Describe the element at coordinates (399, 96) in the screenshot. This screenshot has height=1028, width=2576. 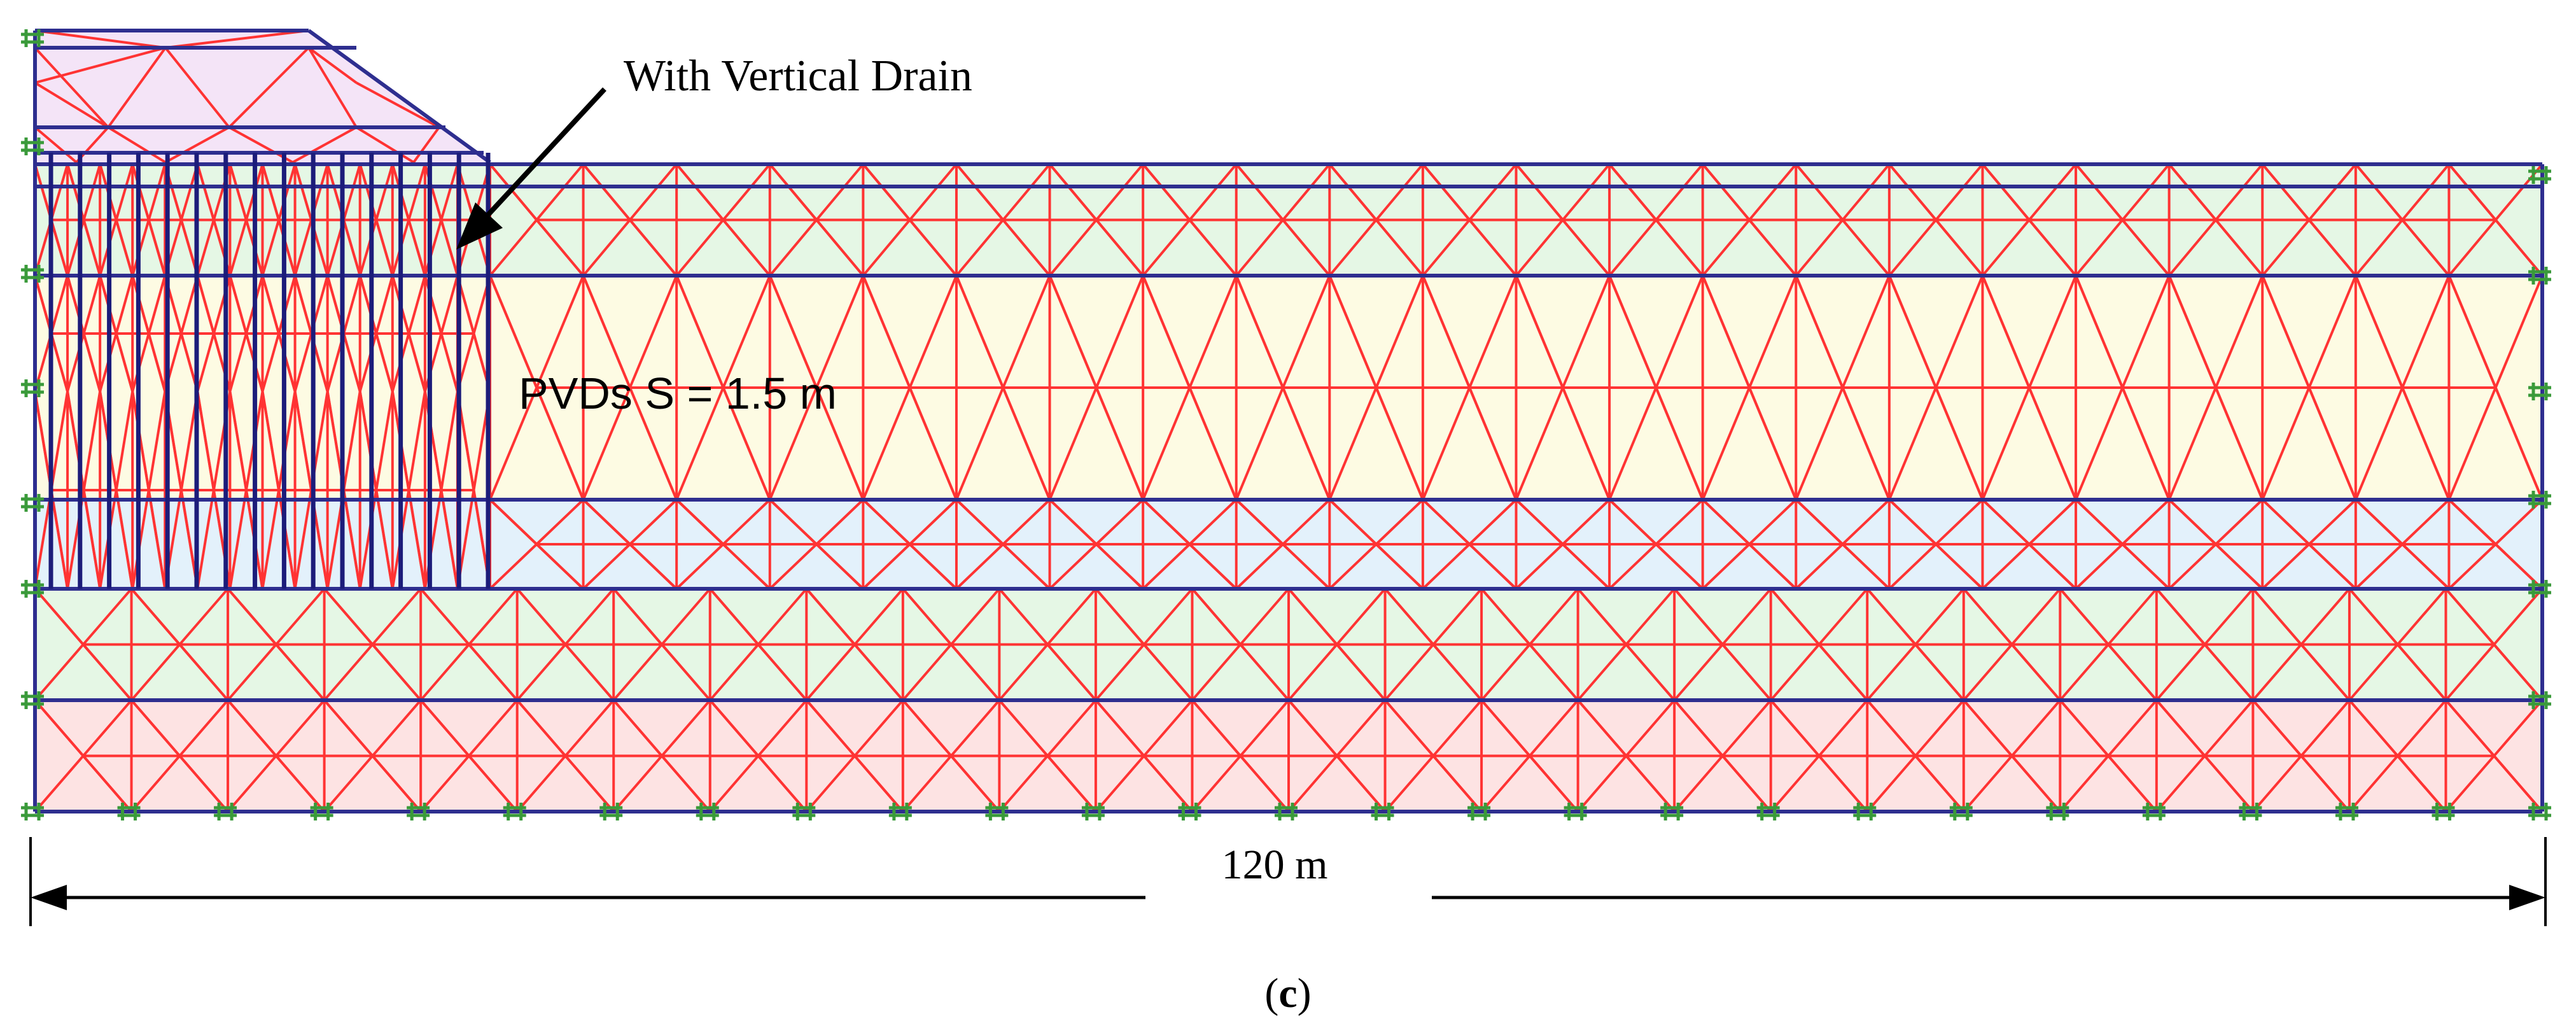
I see `embankment-slope` at that location.